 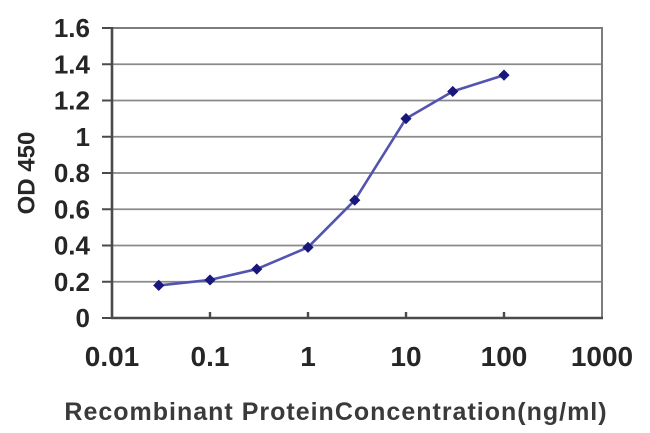 I want to click on y-tick-label: 1.4, so click(x=72, y=64).